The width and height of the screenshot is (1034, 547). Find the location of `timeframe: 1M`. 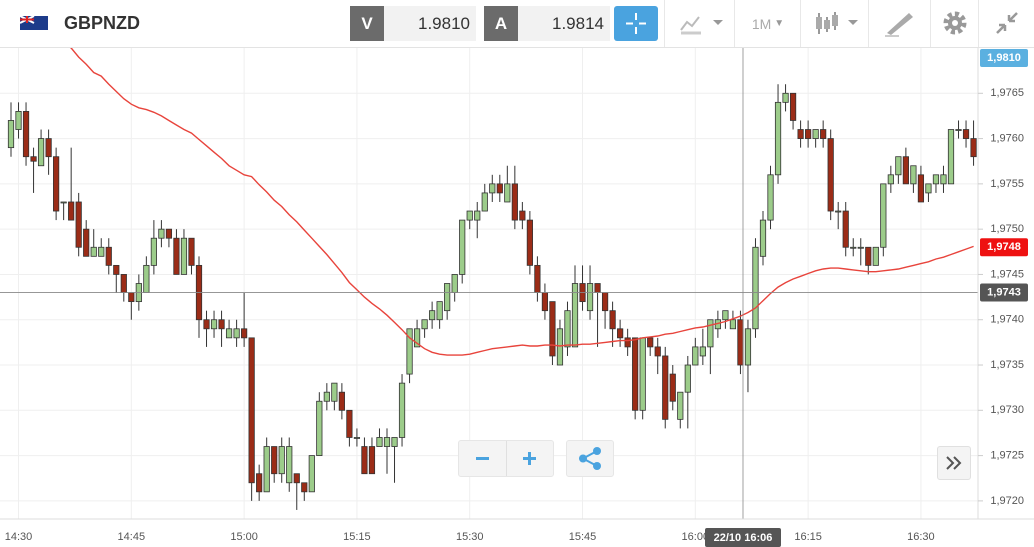

timeframe: 1M is located at coordinates (761, 23).